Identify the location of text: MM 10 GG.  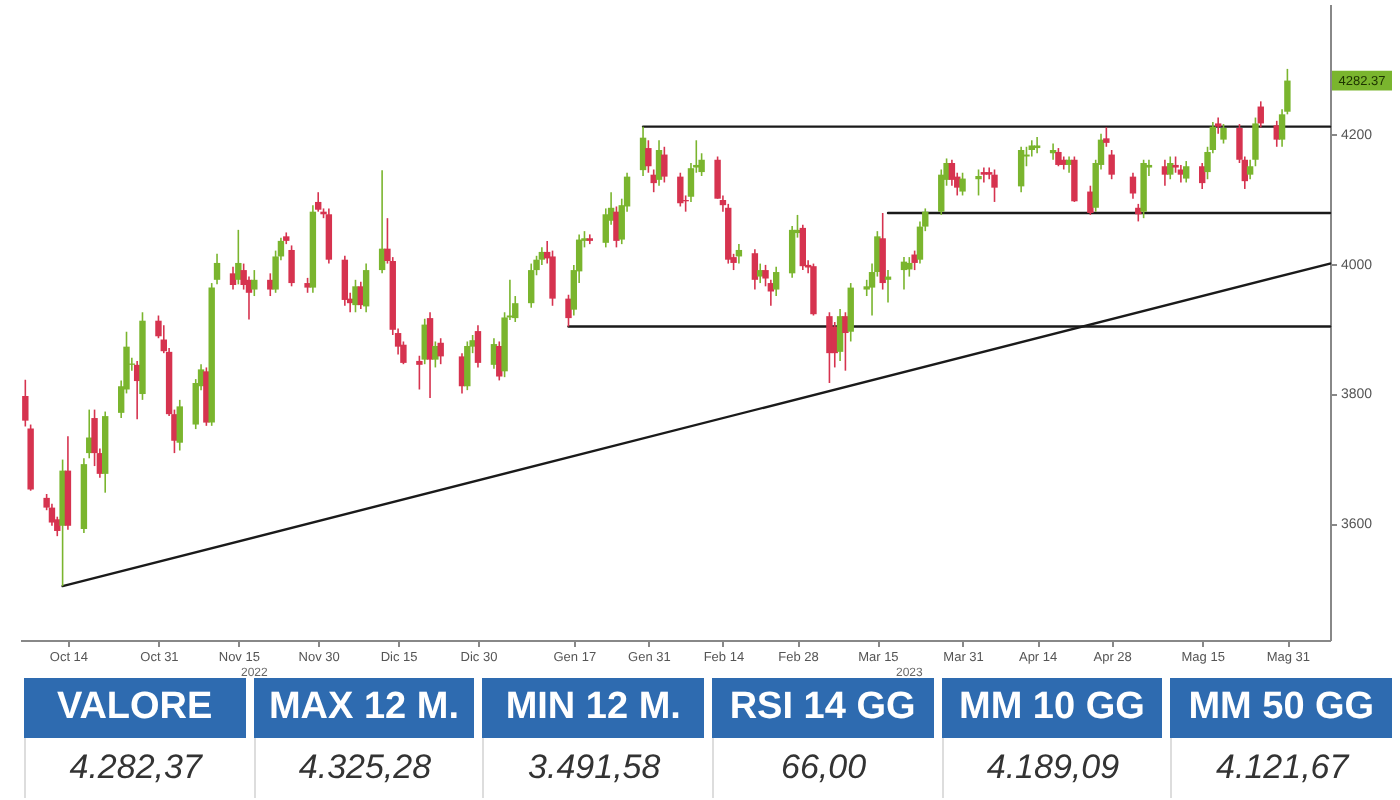
(1052, 708).